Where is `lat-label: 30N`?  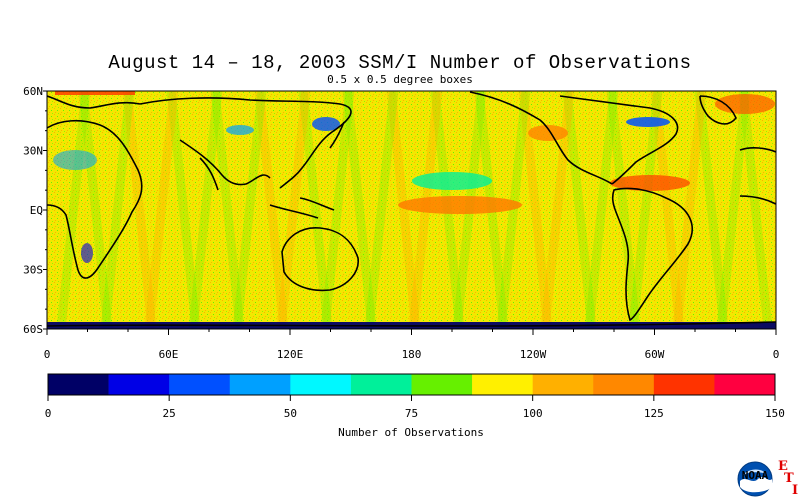 lat-label: 30N is located at coordinates (33, 151).